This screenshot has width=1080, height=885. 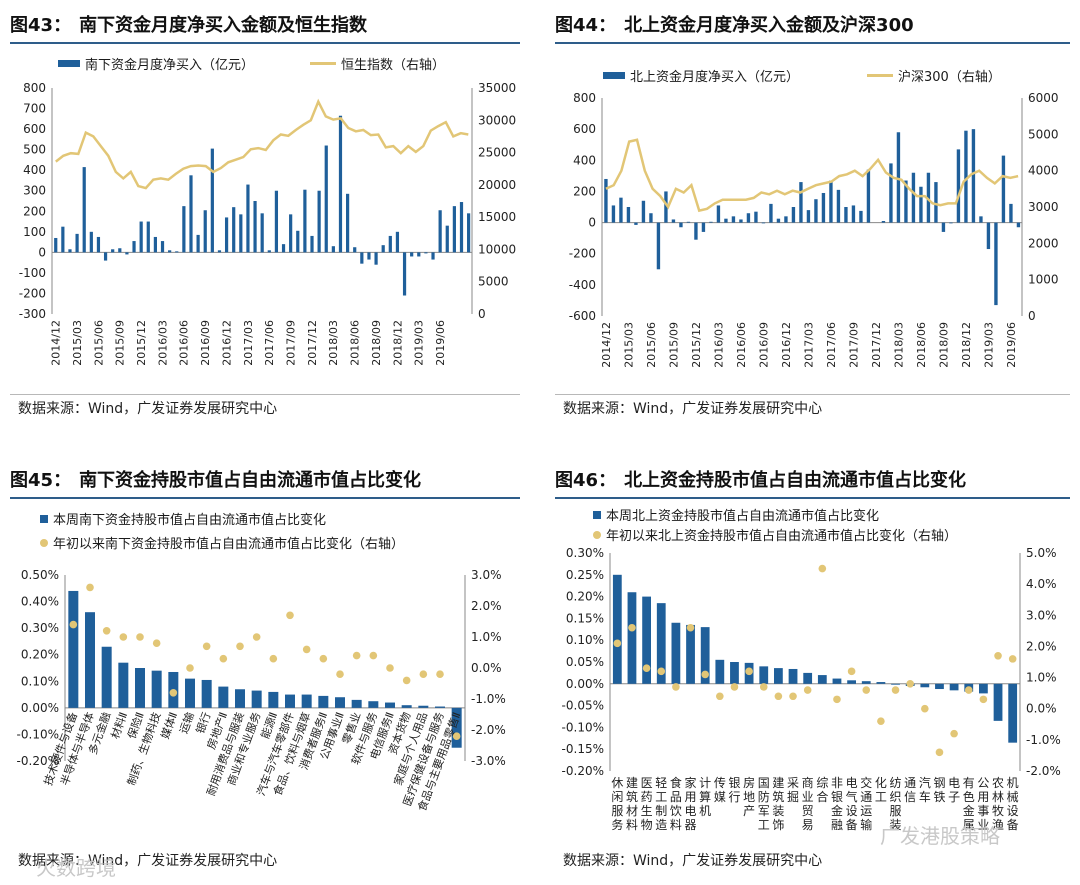 I want to click on x-tick-label: 2017/09, so click(x=290, y=343).